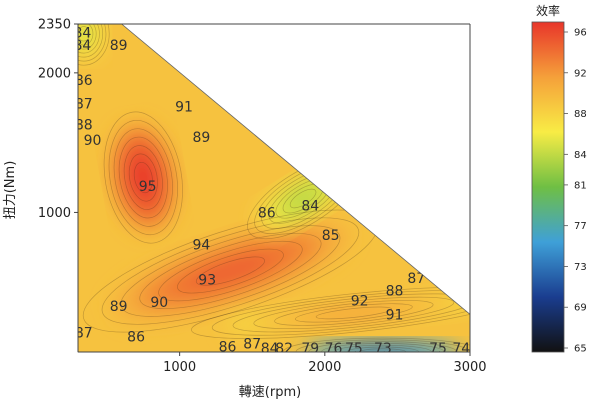 The height and width of the screenshot is (409, 591). What do you see at coordinates (548, 10) in the screenshot?
I see `colorbar-title: 效率` at bounding box center [548, 10].